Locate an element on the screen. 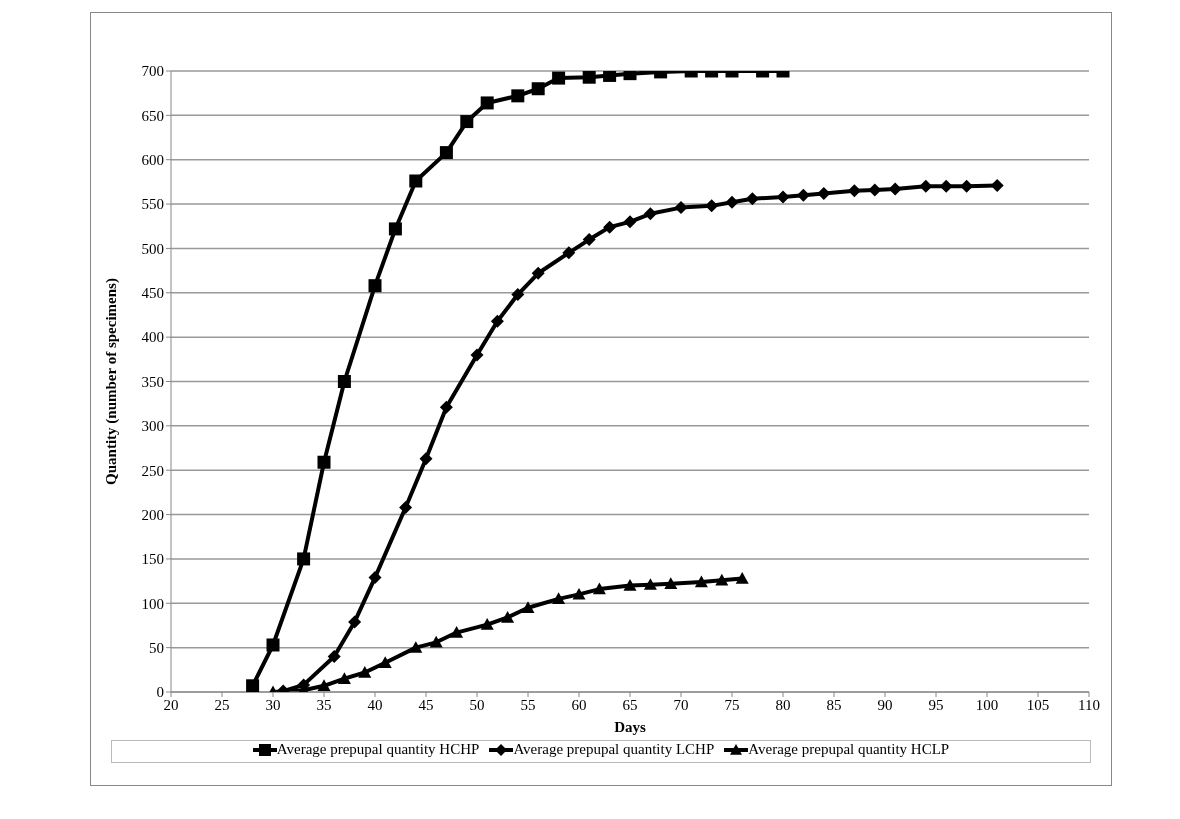 Image resolution: width=1180 pixels, height=819 pixels. y-tick-label: 100 is located at coordinates (152, 603).